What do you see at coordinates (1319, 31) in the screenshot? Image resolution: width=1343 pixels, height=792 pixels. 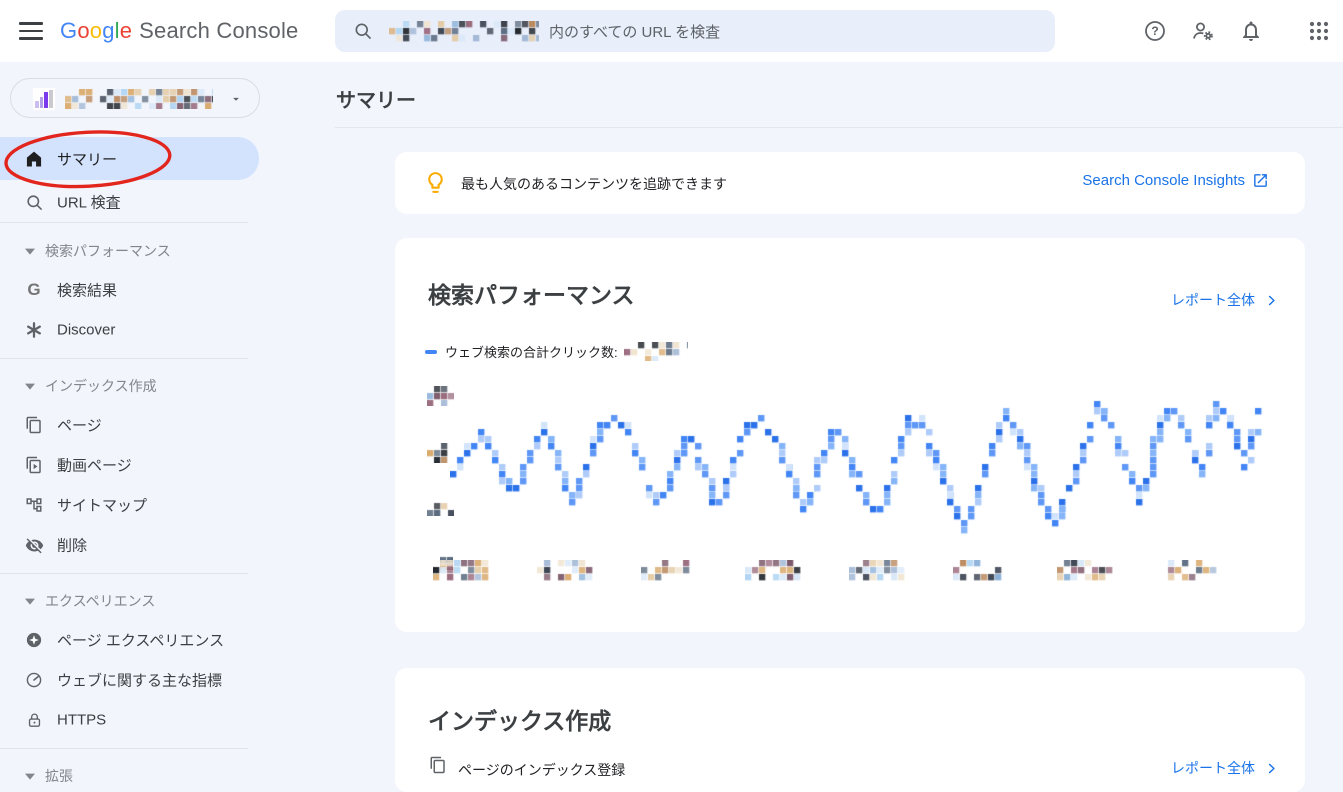 I see `google-apps-grid-icon` at bounding box center [1319, 31].